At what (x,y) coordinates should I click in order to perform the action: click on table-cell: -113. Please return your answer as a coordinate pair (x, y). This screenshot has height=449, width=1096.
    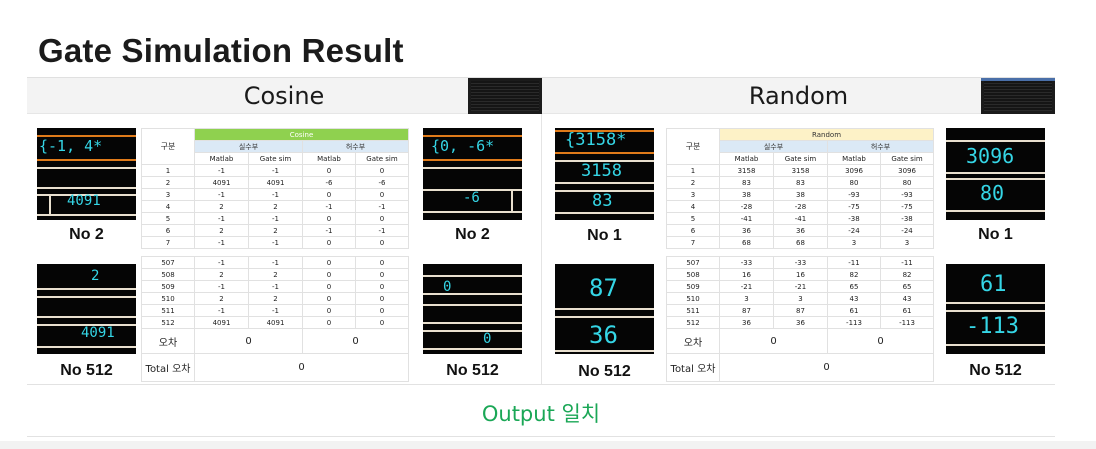
    Looking at the image, I should click on (907, 322).